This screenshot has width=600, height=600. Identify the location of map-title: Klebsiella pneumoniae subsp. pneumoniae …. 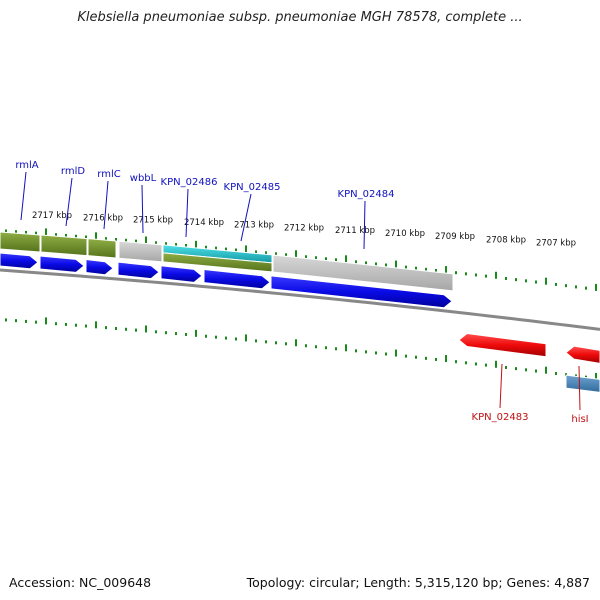
(300, 17).